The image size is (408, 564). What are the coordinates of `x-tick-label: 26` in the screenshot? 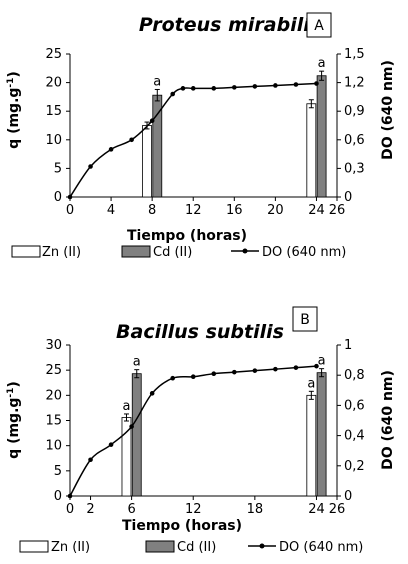 It's located at (337, 210).